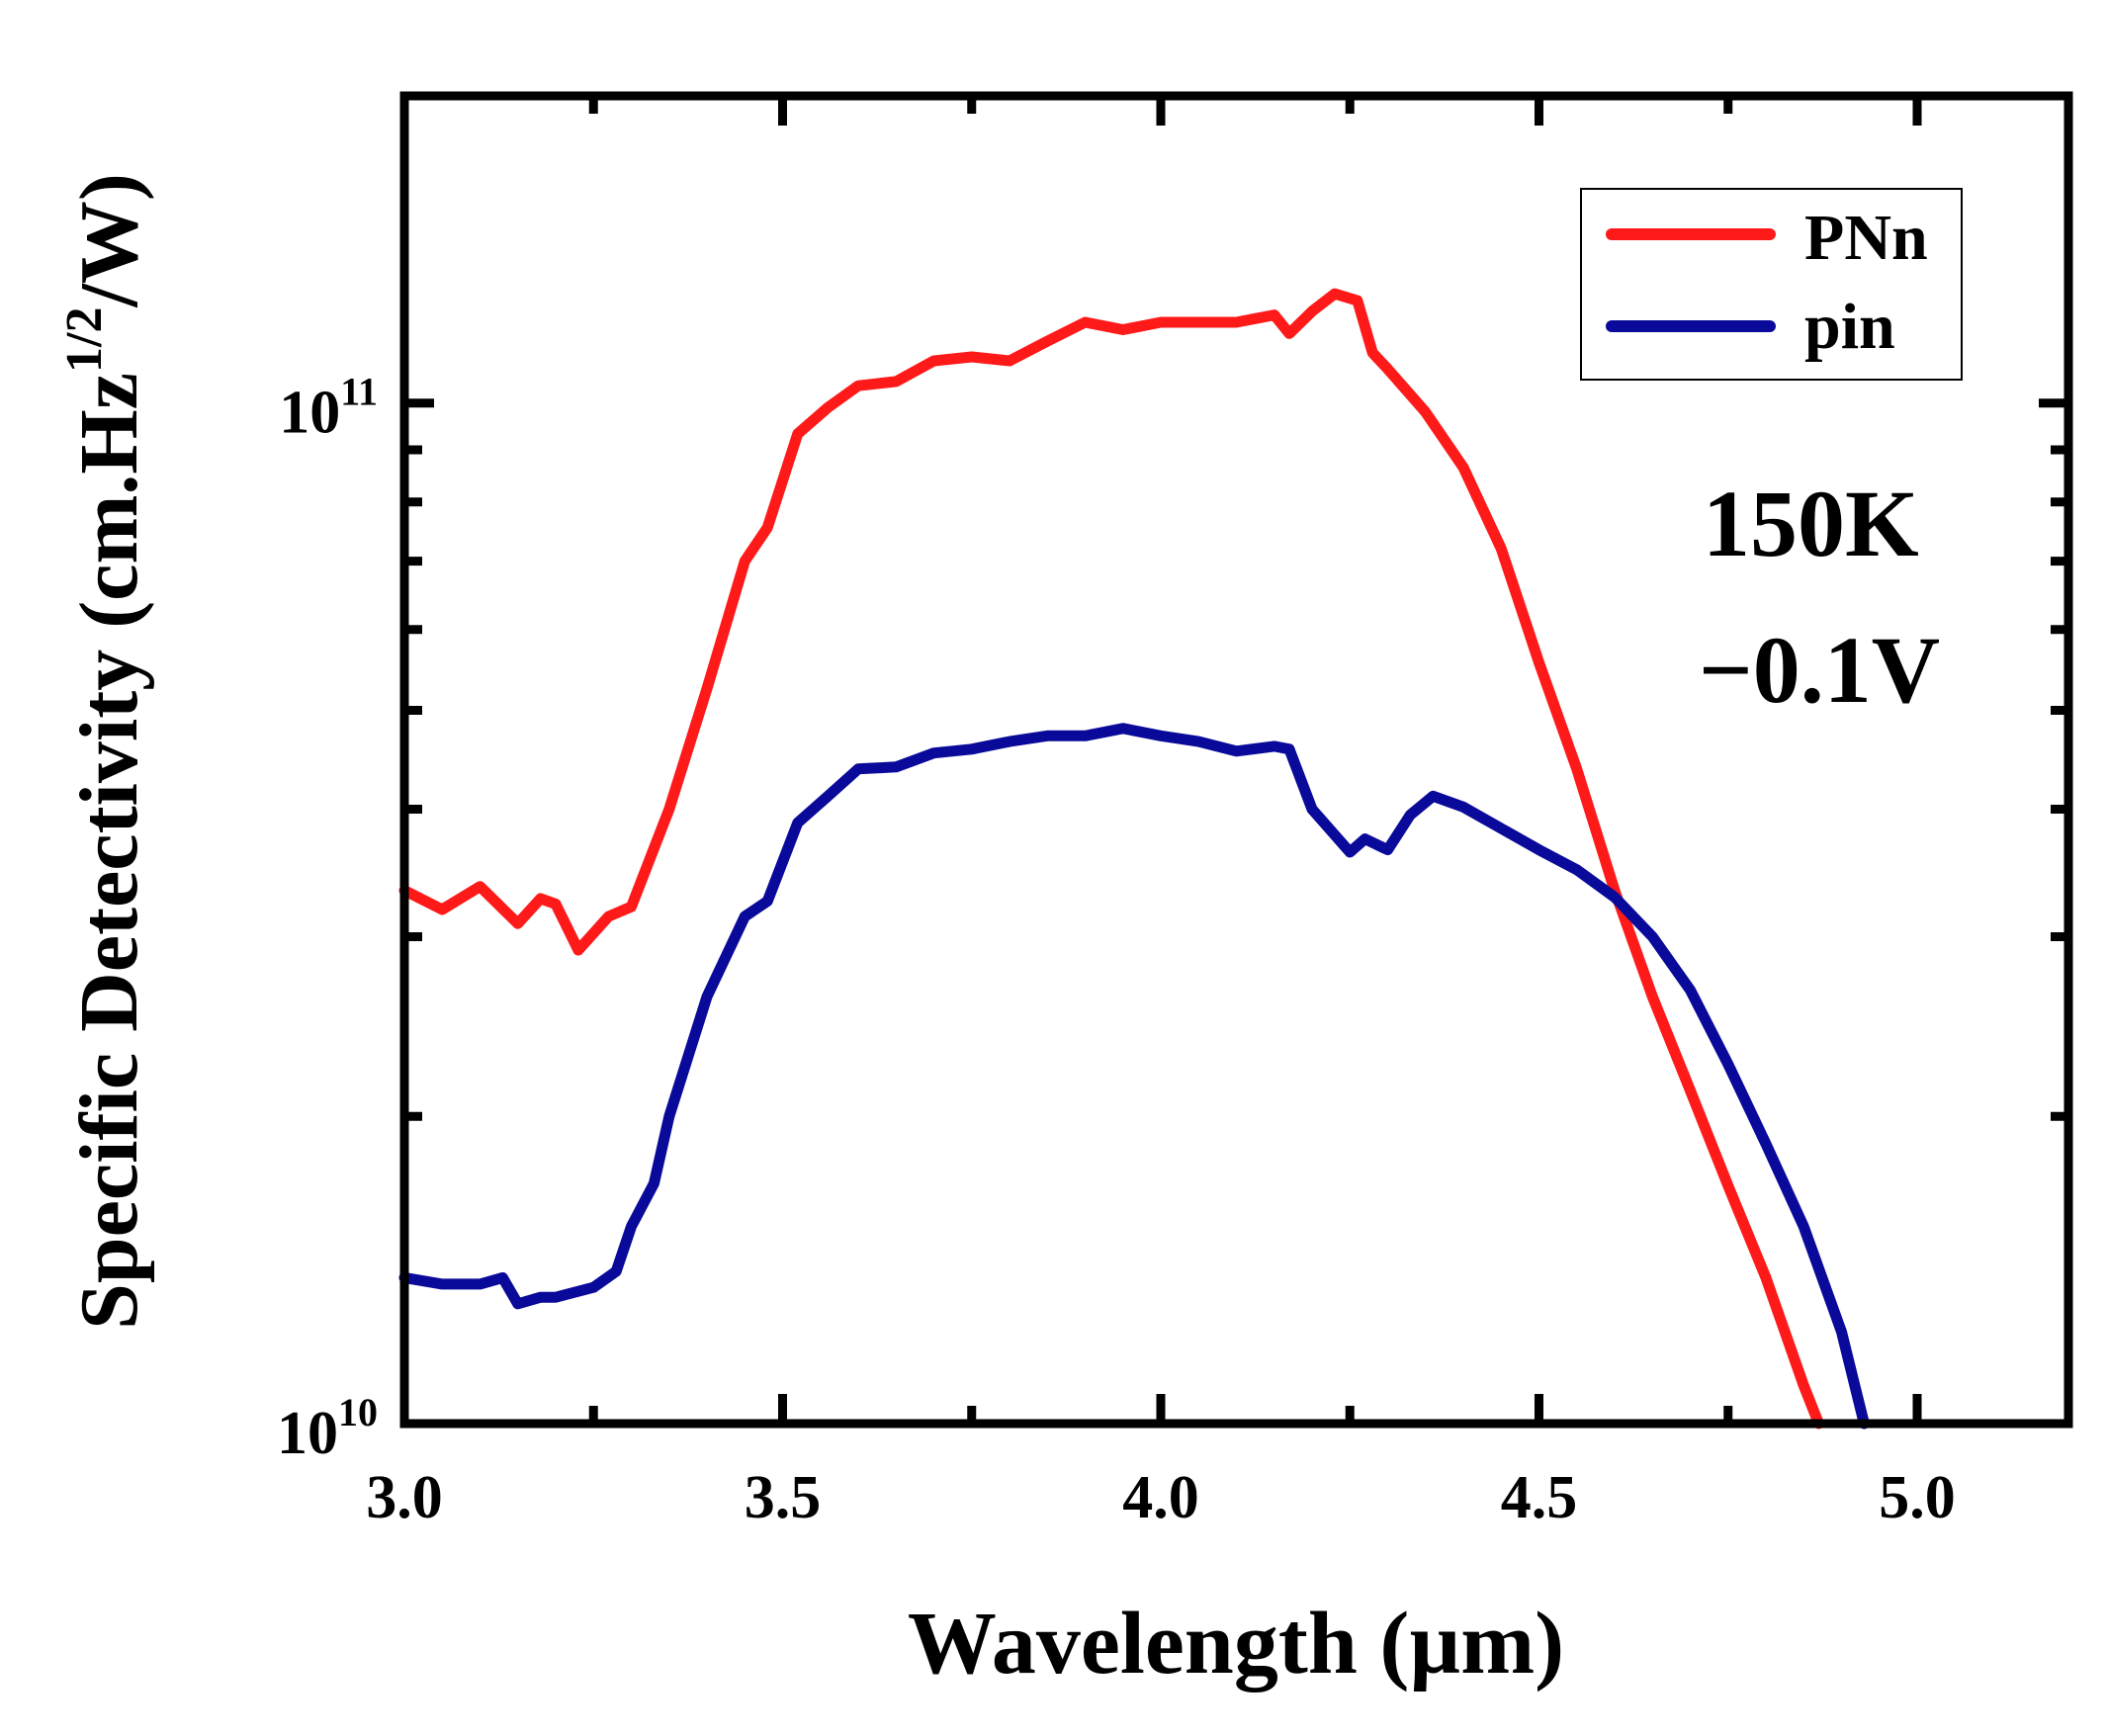 This screenshot has width=2107, height=1736. I want to click on legend-box, so click(1772, 284).